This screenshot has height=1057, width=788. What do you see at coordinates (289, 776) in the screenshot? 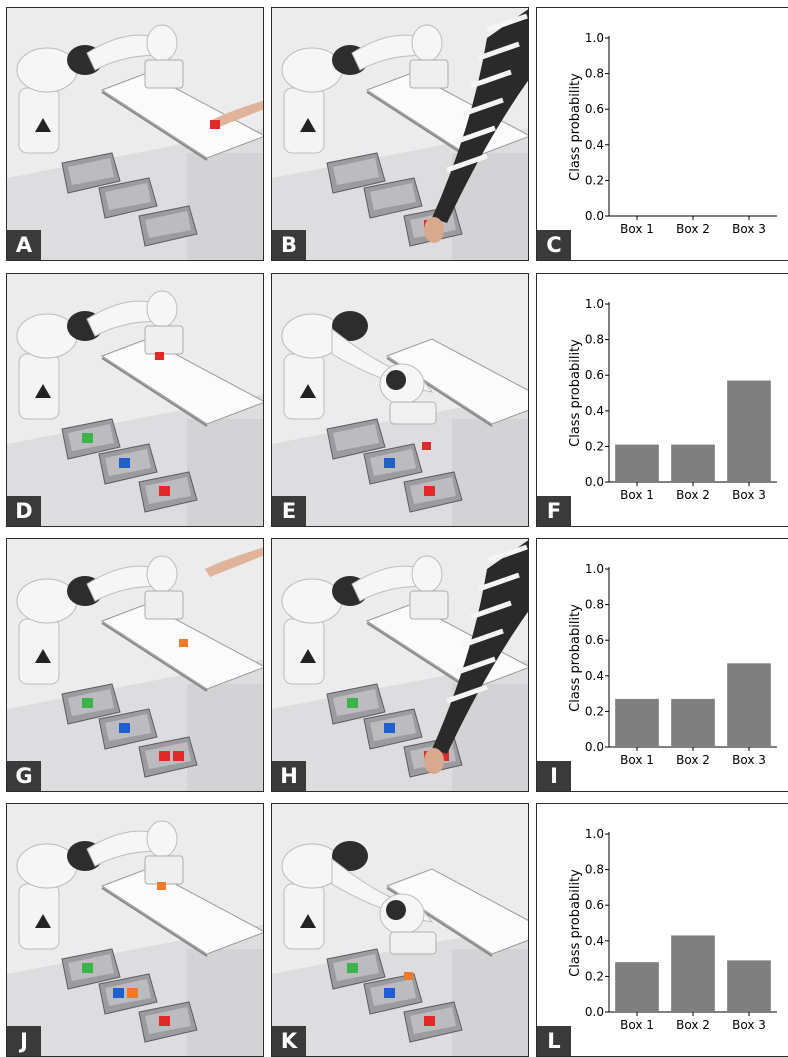
I see `panel-label-h: H` at bounding box center [289, 776].